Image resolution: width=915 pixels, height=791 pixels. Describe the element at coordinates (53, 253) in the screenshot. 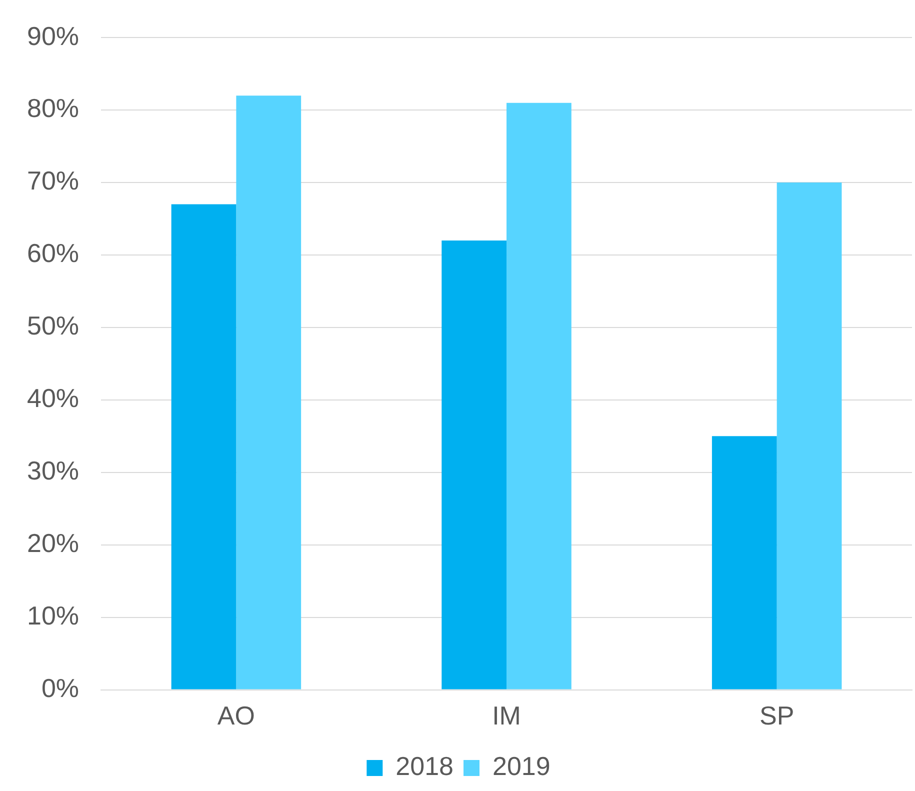

I see `y-tick-label: 60%` at that location.